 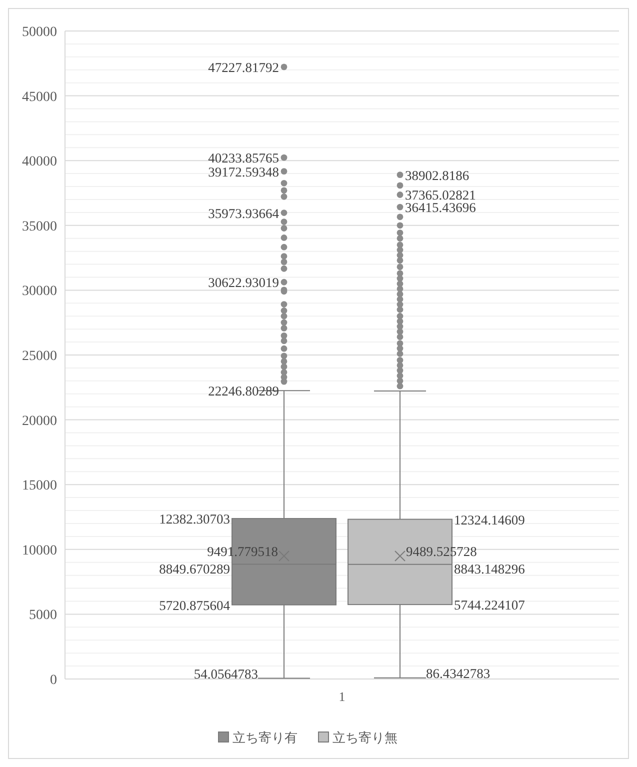 I want to click on annotation: 40233.85765, so click(x=244, y=158).